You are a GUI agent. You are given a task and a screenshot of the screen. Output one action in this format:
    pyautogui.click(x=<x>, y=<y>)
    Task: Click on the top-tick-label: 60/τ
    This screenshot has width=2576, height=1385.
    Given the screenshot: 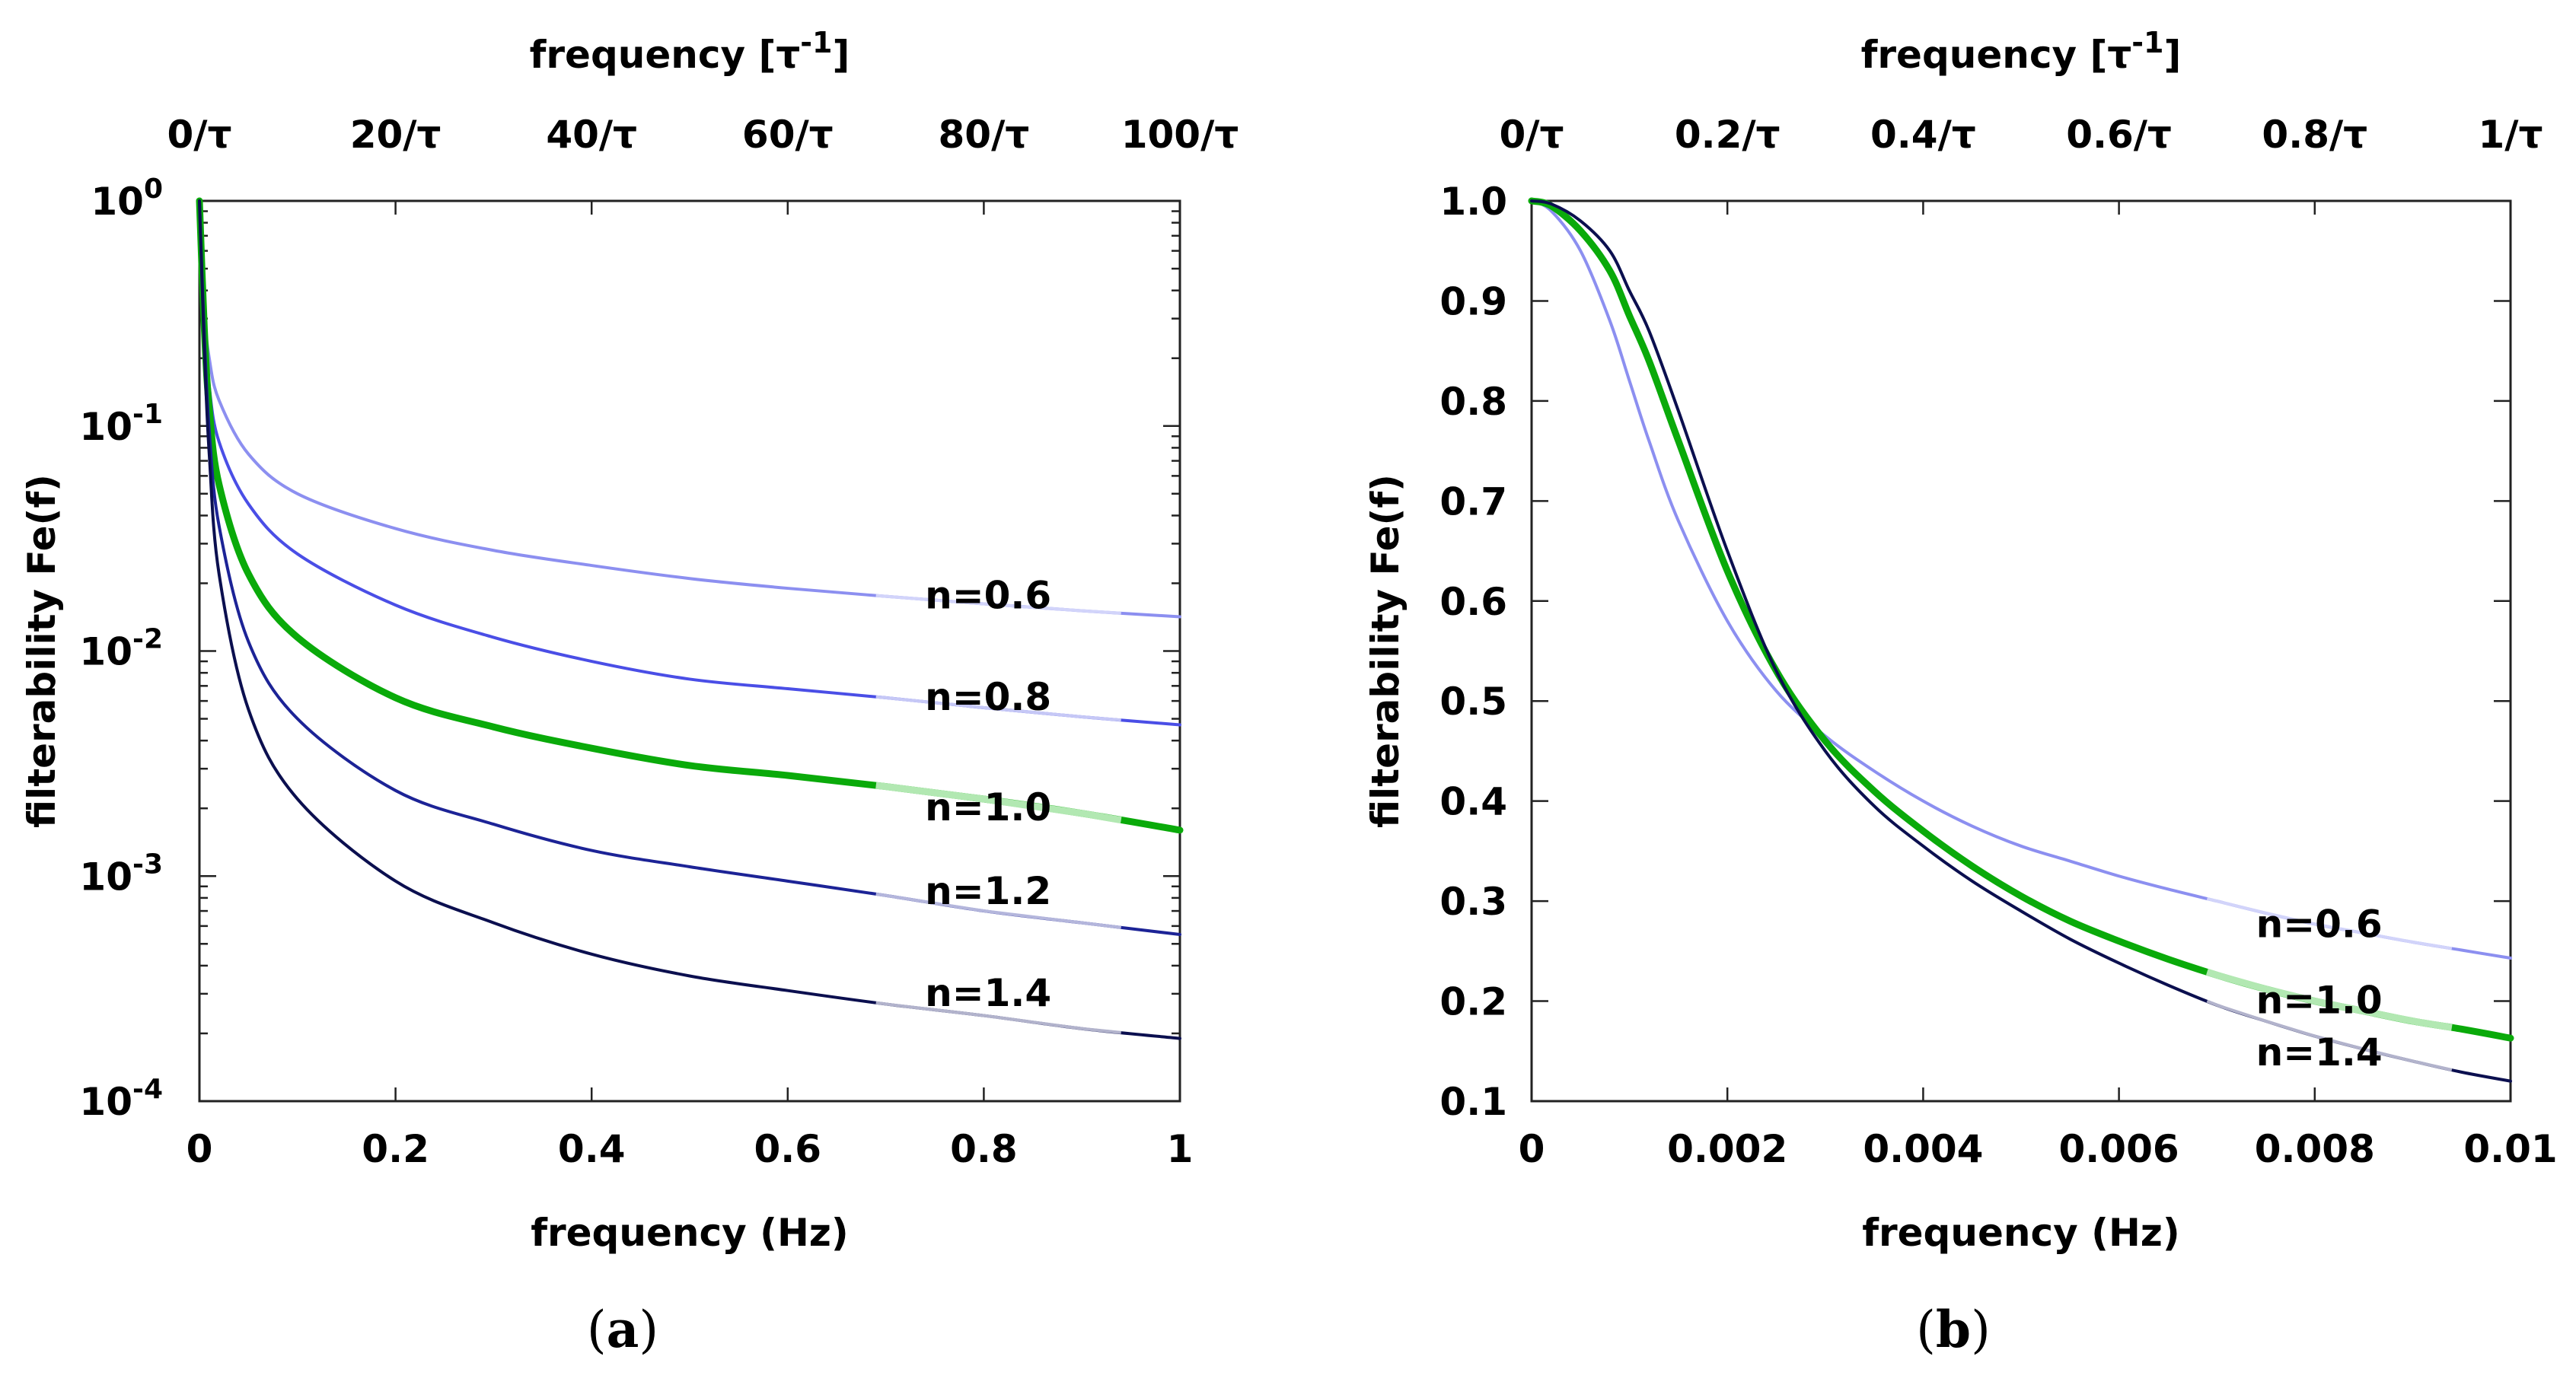 What is the action you would take?
    pyautogui.click(x=788, y=135)
    